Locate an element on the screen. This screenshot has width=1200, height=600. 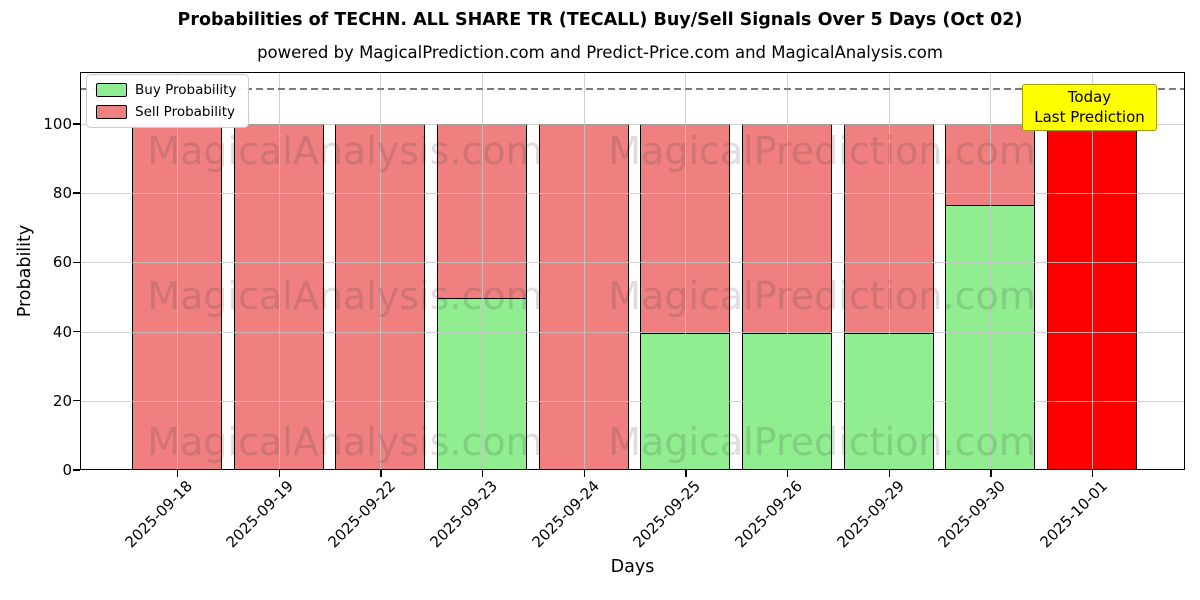
annotation-line-1: Today is located at coordinates (1089, 97).